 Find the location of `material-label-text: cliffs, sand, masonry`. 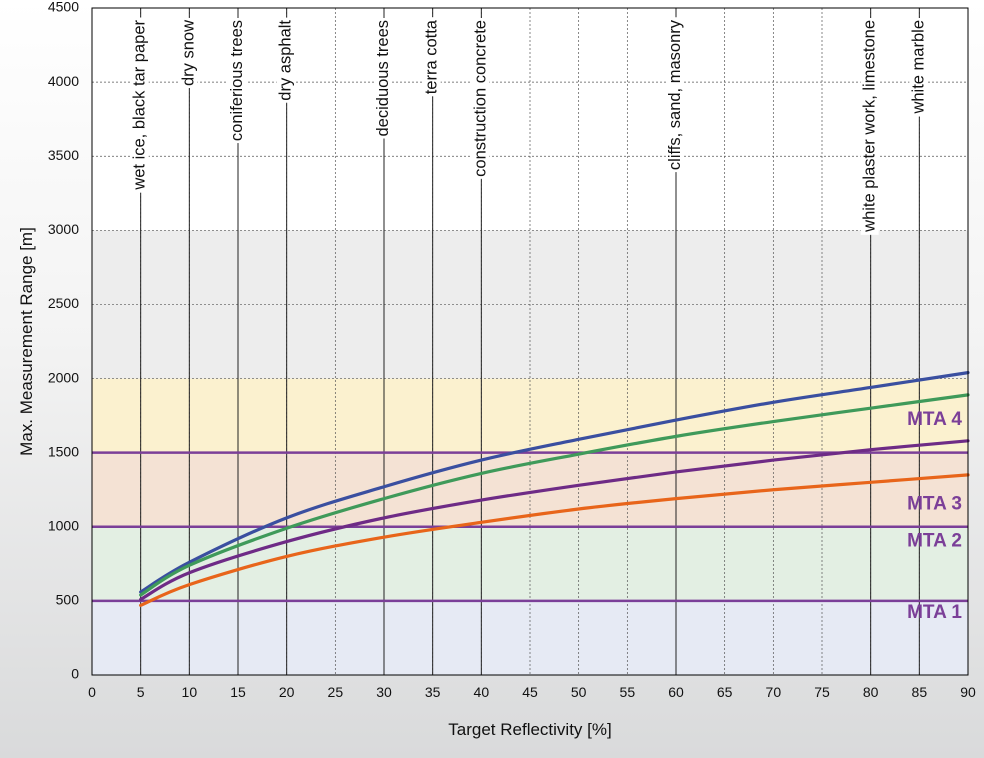

material-label-text: cliffs, sand, masonry is located at coordinates (675, 94).